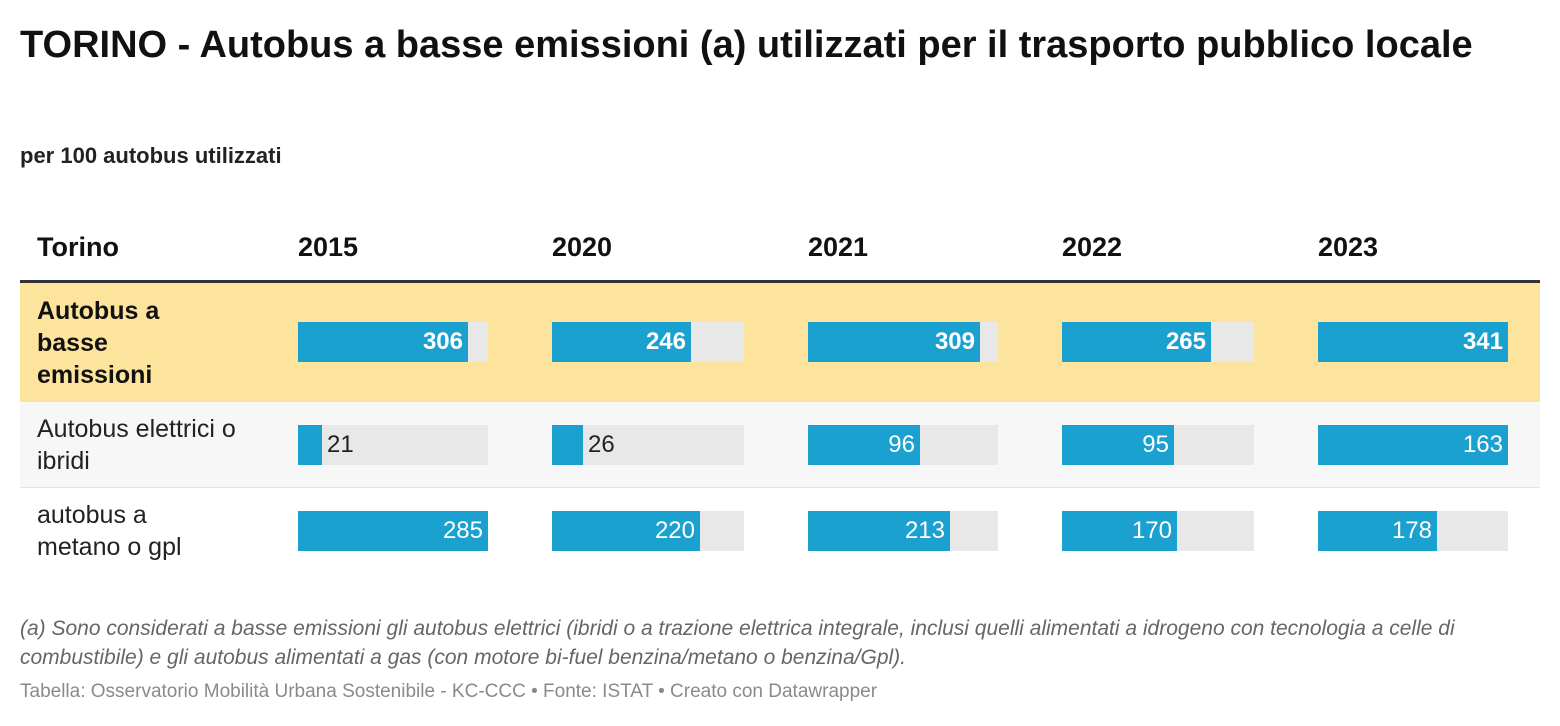 The width and height of the screenshot is (1560, 726). Describe the element at coordinates (582, 247) in the screenshot. I see `header-year: 2020` at that location.